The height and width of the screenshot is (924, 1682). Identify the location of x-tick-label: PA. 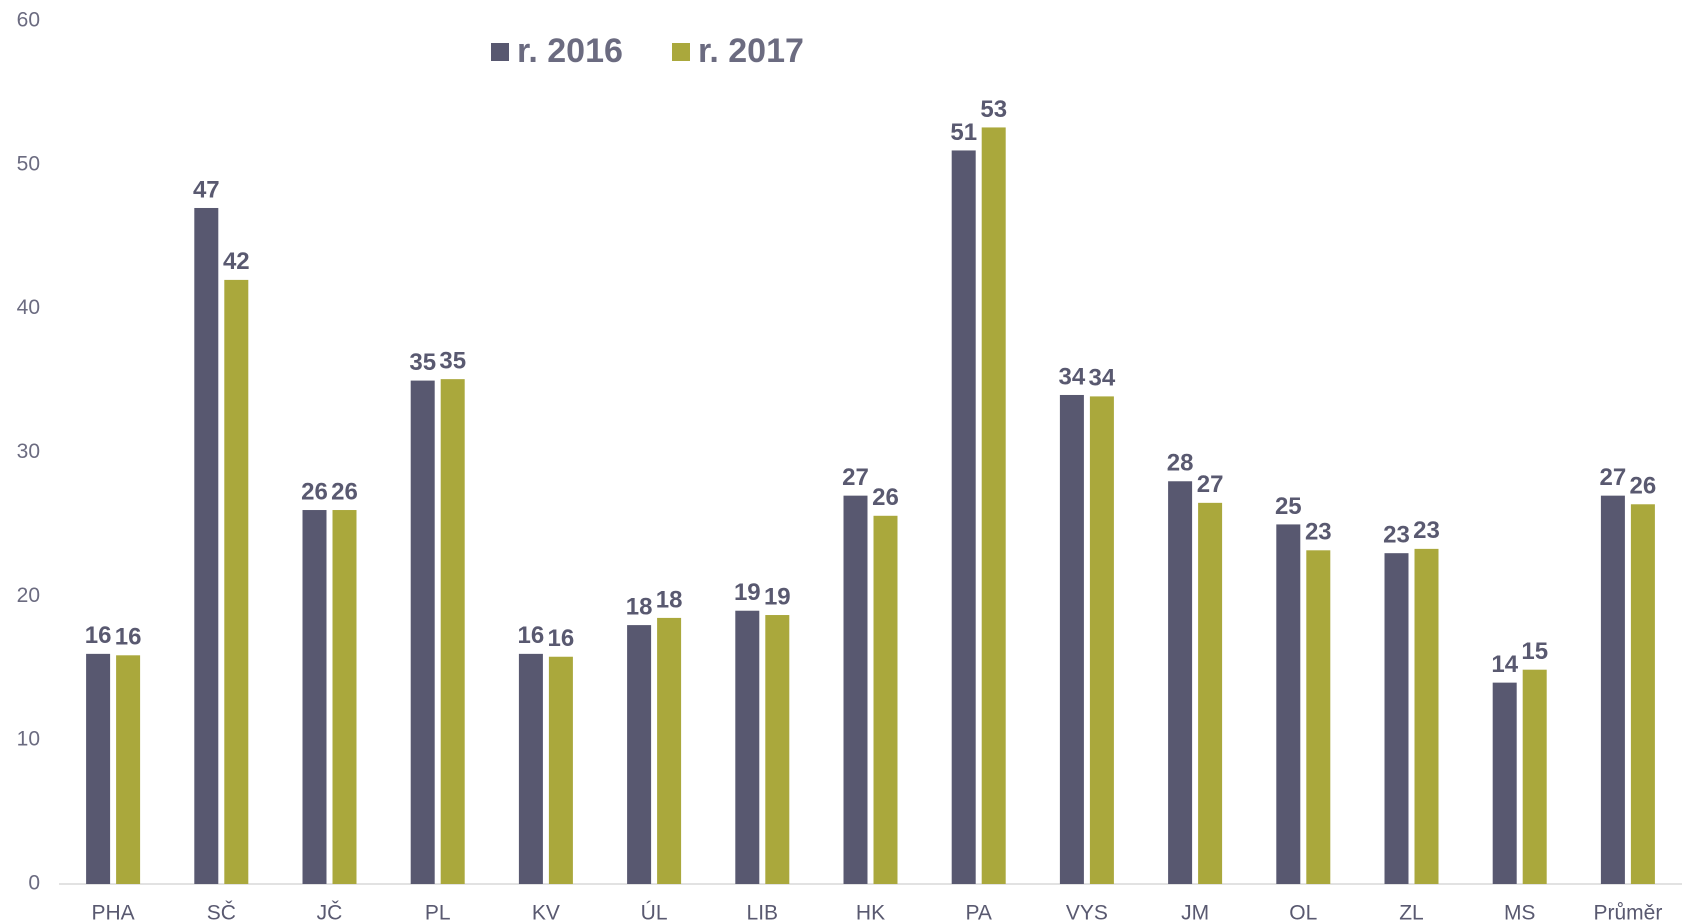
(978, 913).